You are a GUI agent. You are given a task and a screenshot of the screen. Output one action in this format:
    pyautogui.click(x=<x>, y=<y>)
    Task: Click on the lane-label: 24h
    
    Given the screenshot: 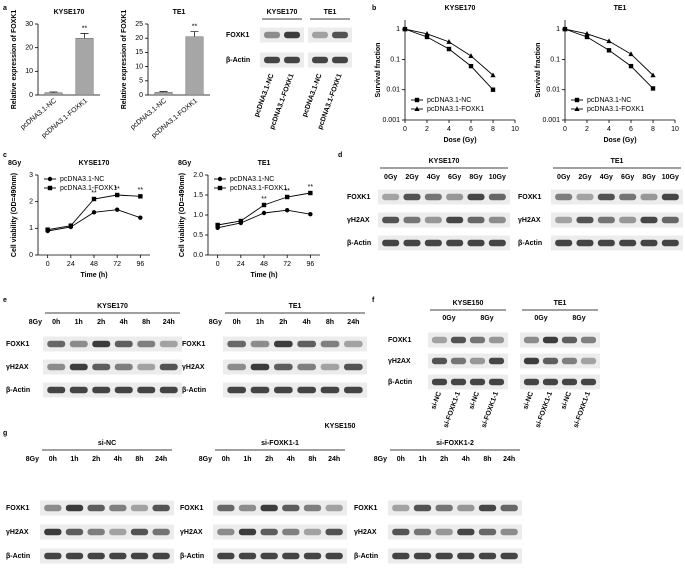 What is the action you would take?
    pyautogui.click(x=161, y=459)
    